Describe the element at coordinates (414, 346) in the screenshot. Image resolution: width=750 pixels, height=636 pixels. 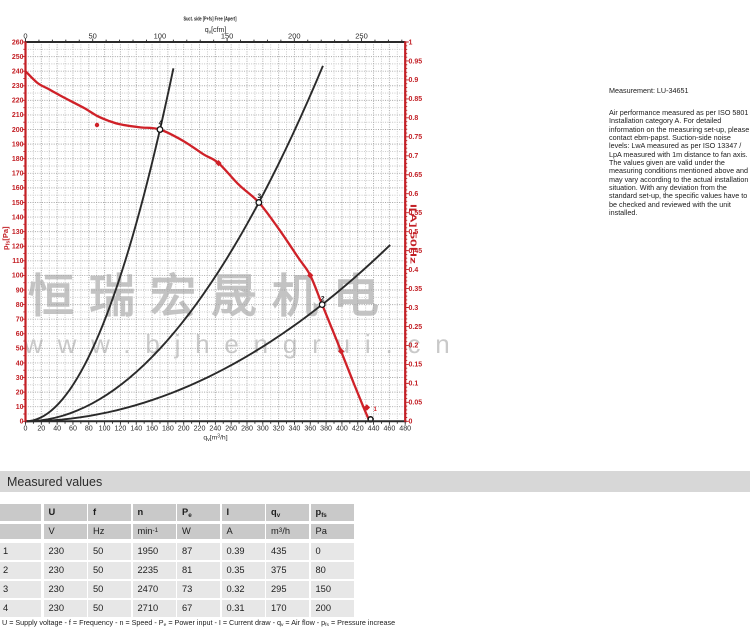
I see `svg-text: 0.2` at that location.